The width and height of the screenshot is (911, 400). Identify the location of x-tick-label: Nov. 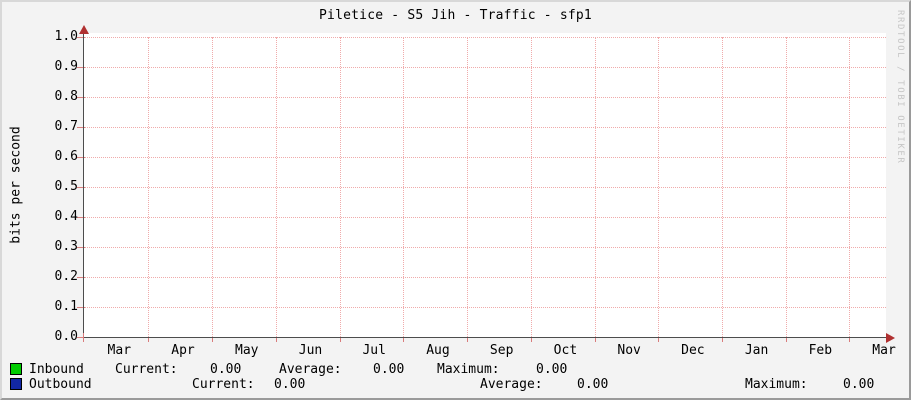
(629, 350).